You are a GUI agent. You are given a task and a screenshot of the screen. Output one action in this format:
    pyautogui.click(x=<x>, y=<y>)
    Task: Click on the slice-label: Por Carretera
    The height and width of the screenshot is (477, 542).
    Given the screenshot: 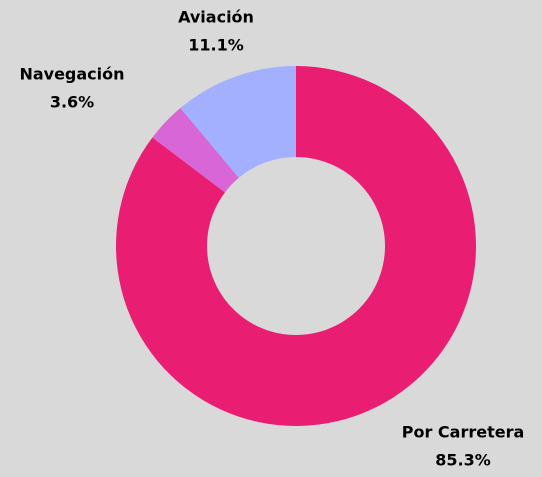 What is the action you would take?
    pyautogui.click(x=463, y=432)
    